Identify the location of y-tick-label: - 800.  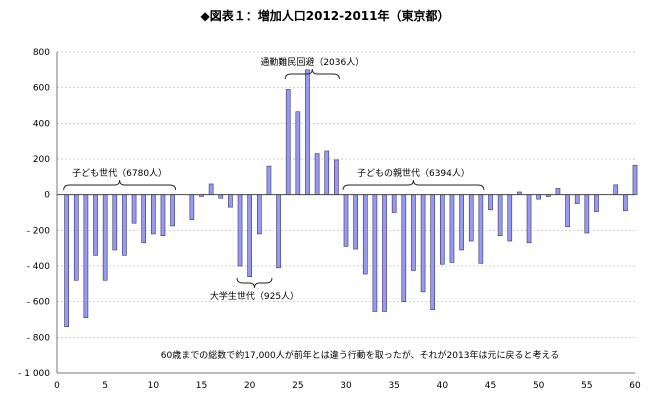
(39, 338).